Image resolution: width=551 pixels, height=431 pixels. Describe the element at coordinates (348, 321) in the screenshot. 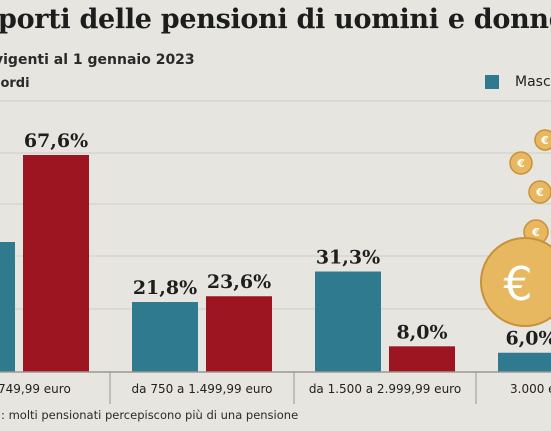

I see `bar-s0-c2` at that location.